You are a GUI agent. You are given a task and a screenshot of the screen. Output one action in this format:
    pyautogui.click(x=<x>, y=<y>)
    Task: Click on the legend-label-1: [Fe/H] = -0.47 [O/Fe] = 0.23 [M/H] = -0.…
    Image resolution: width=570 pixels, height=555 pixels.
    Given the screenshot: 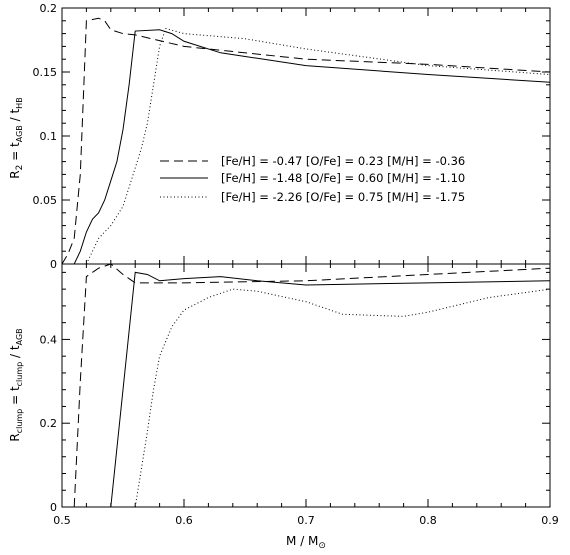 What is the action you would take?
    pyautogui.click(x=343, y=161)
    